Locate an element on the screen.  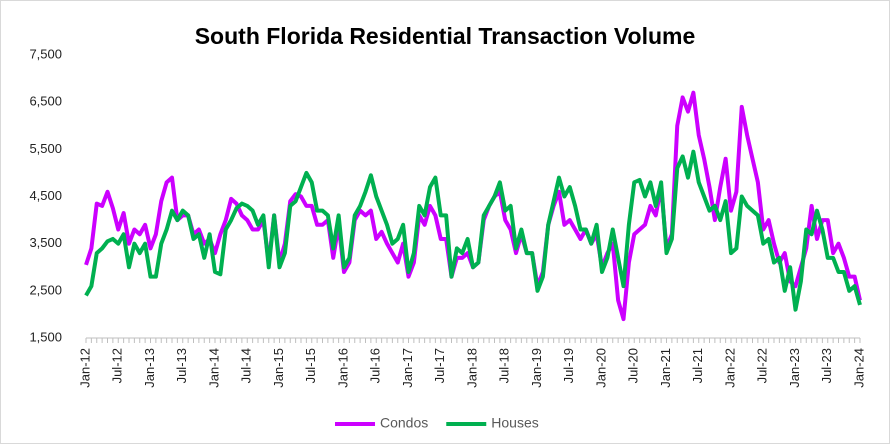
y-tick-label: 7,500 is located at coordinates (45, 53).